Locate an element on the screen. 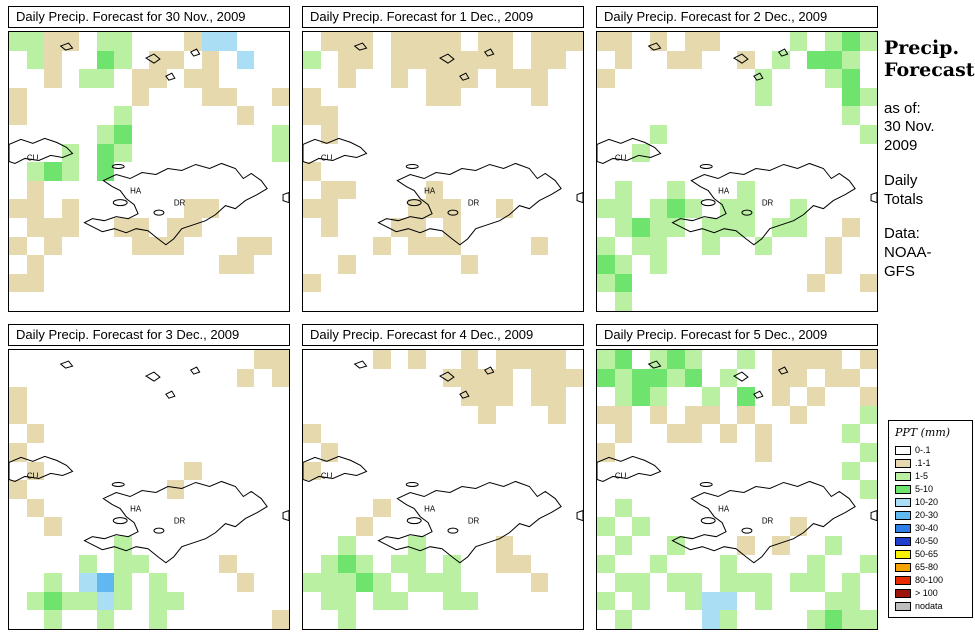  legend-label: 30-40 is located at coordinates (927, 528).